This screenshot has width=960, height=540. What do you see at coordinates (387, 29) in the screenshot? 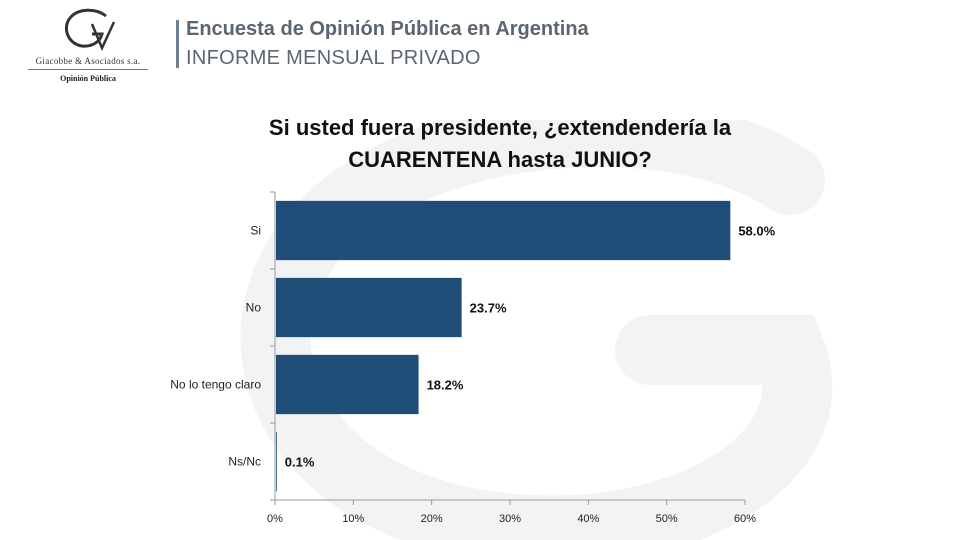
I see `report-title: Encuesta de Opinión Pública en Argentina` at bounding box center [387, 29].